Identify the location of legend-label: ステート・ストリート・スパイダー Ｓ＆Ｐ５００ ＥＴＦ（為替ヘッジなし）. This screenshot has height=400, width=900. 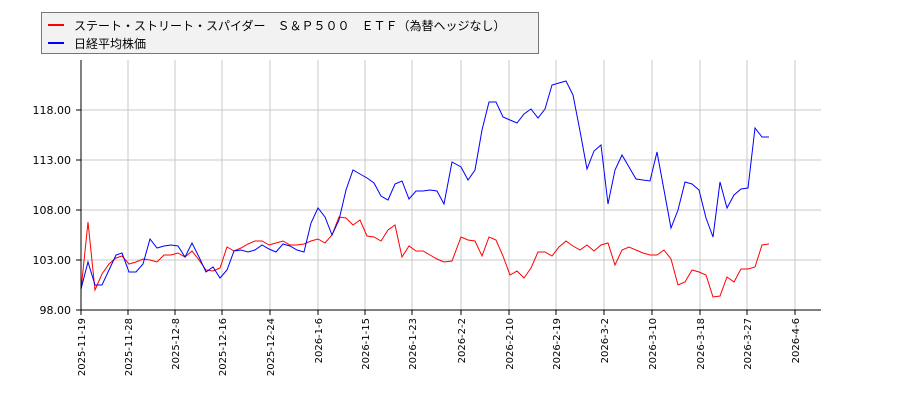
(290, 25).